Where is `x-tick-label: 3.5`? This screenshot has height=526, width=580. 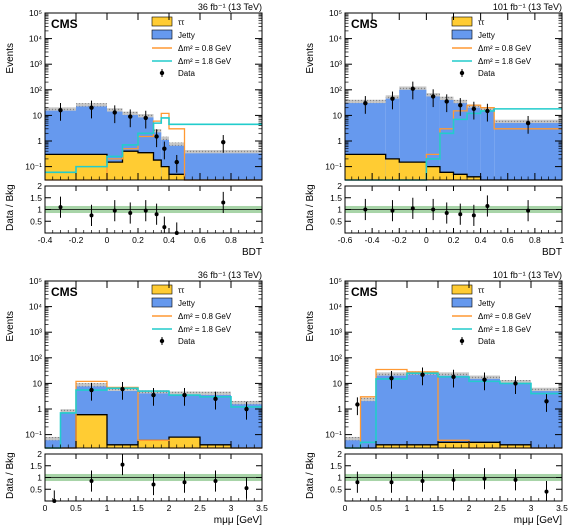
x-tick-label: 3.5 is located at coordinates (562, 508).